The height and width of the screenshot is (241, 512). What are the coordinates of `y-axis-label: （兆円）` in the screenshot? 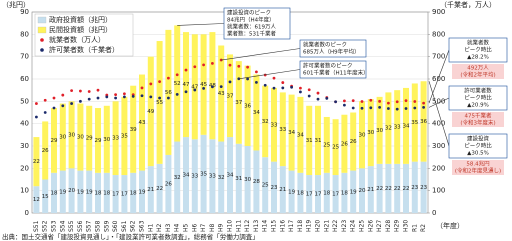 It's located at (16, 4).